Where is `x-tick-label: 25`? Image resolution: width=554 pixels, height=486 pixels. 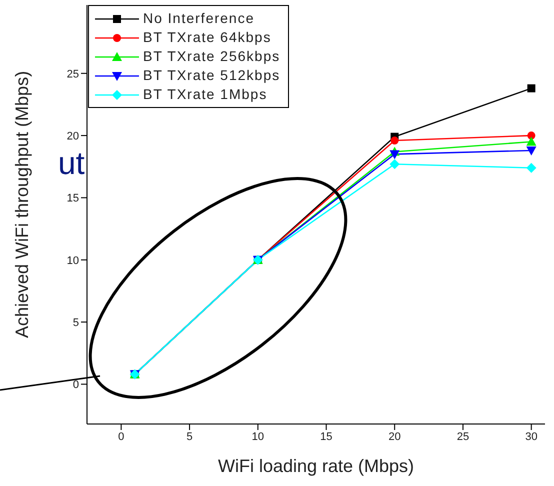 x-tick-label: 25 is located at coordinates (463, 436).